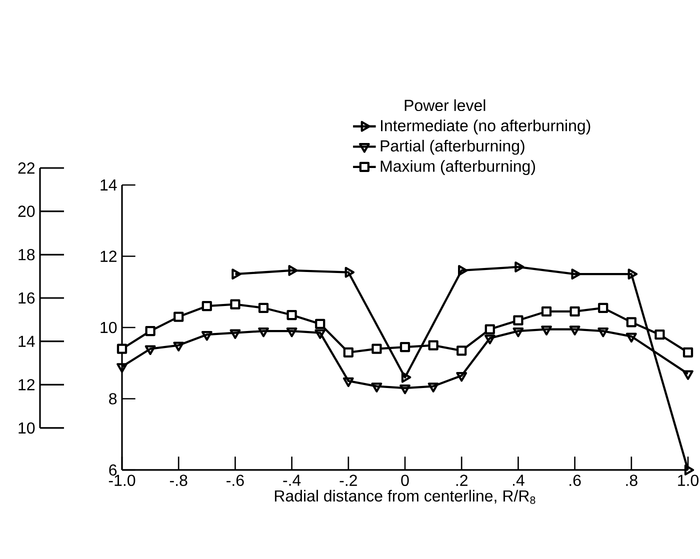 This screenshot has width=700, height=559. What do you see at coordinates (518, 480) in the screenshot?
I see `x-tick-label: .4` at bounding box center [518, 480].